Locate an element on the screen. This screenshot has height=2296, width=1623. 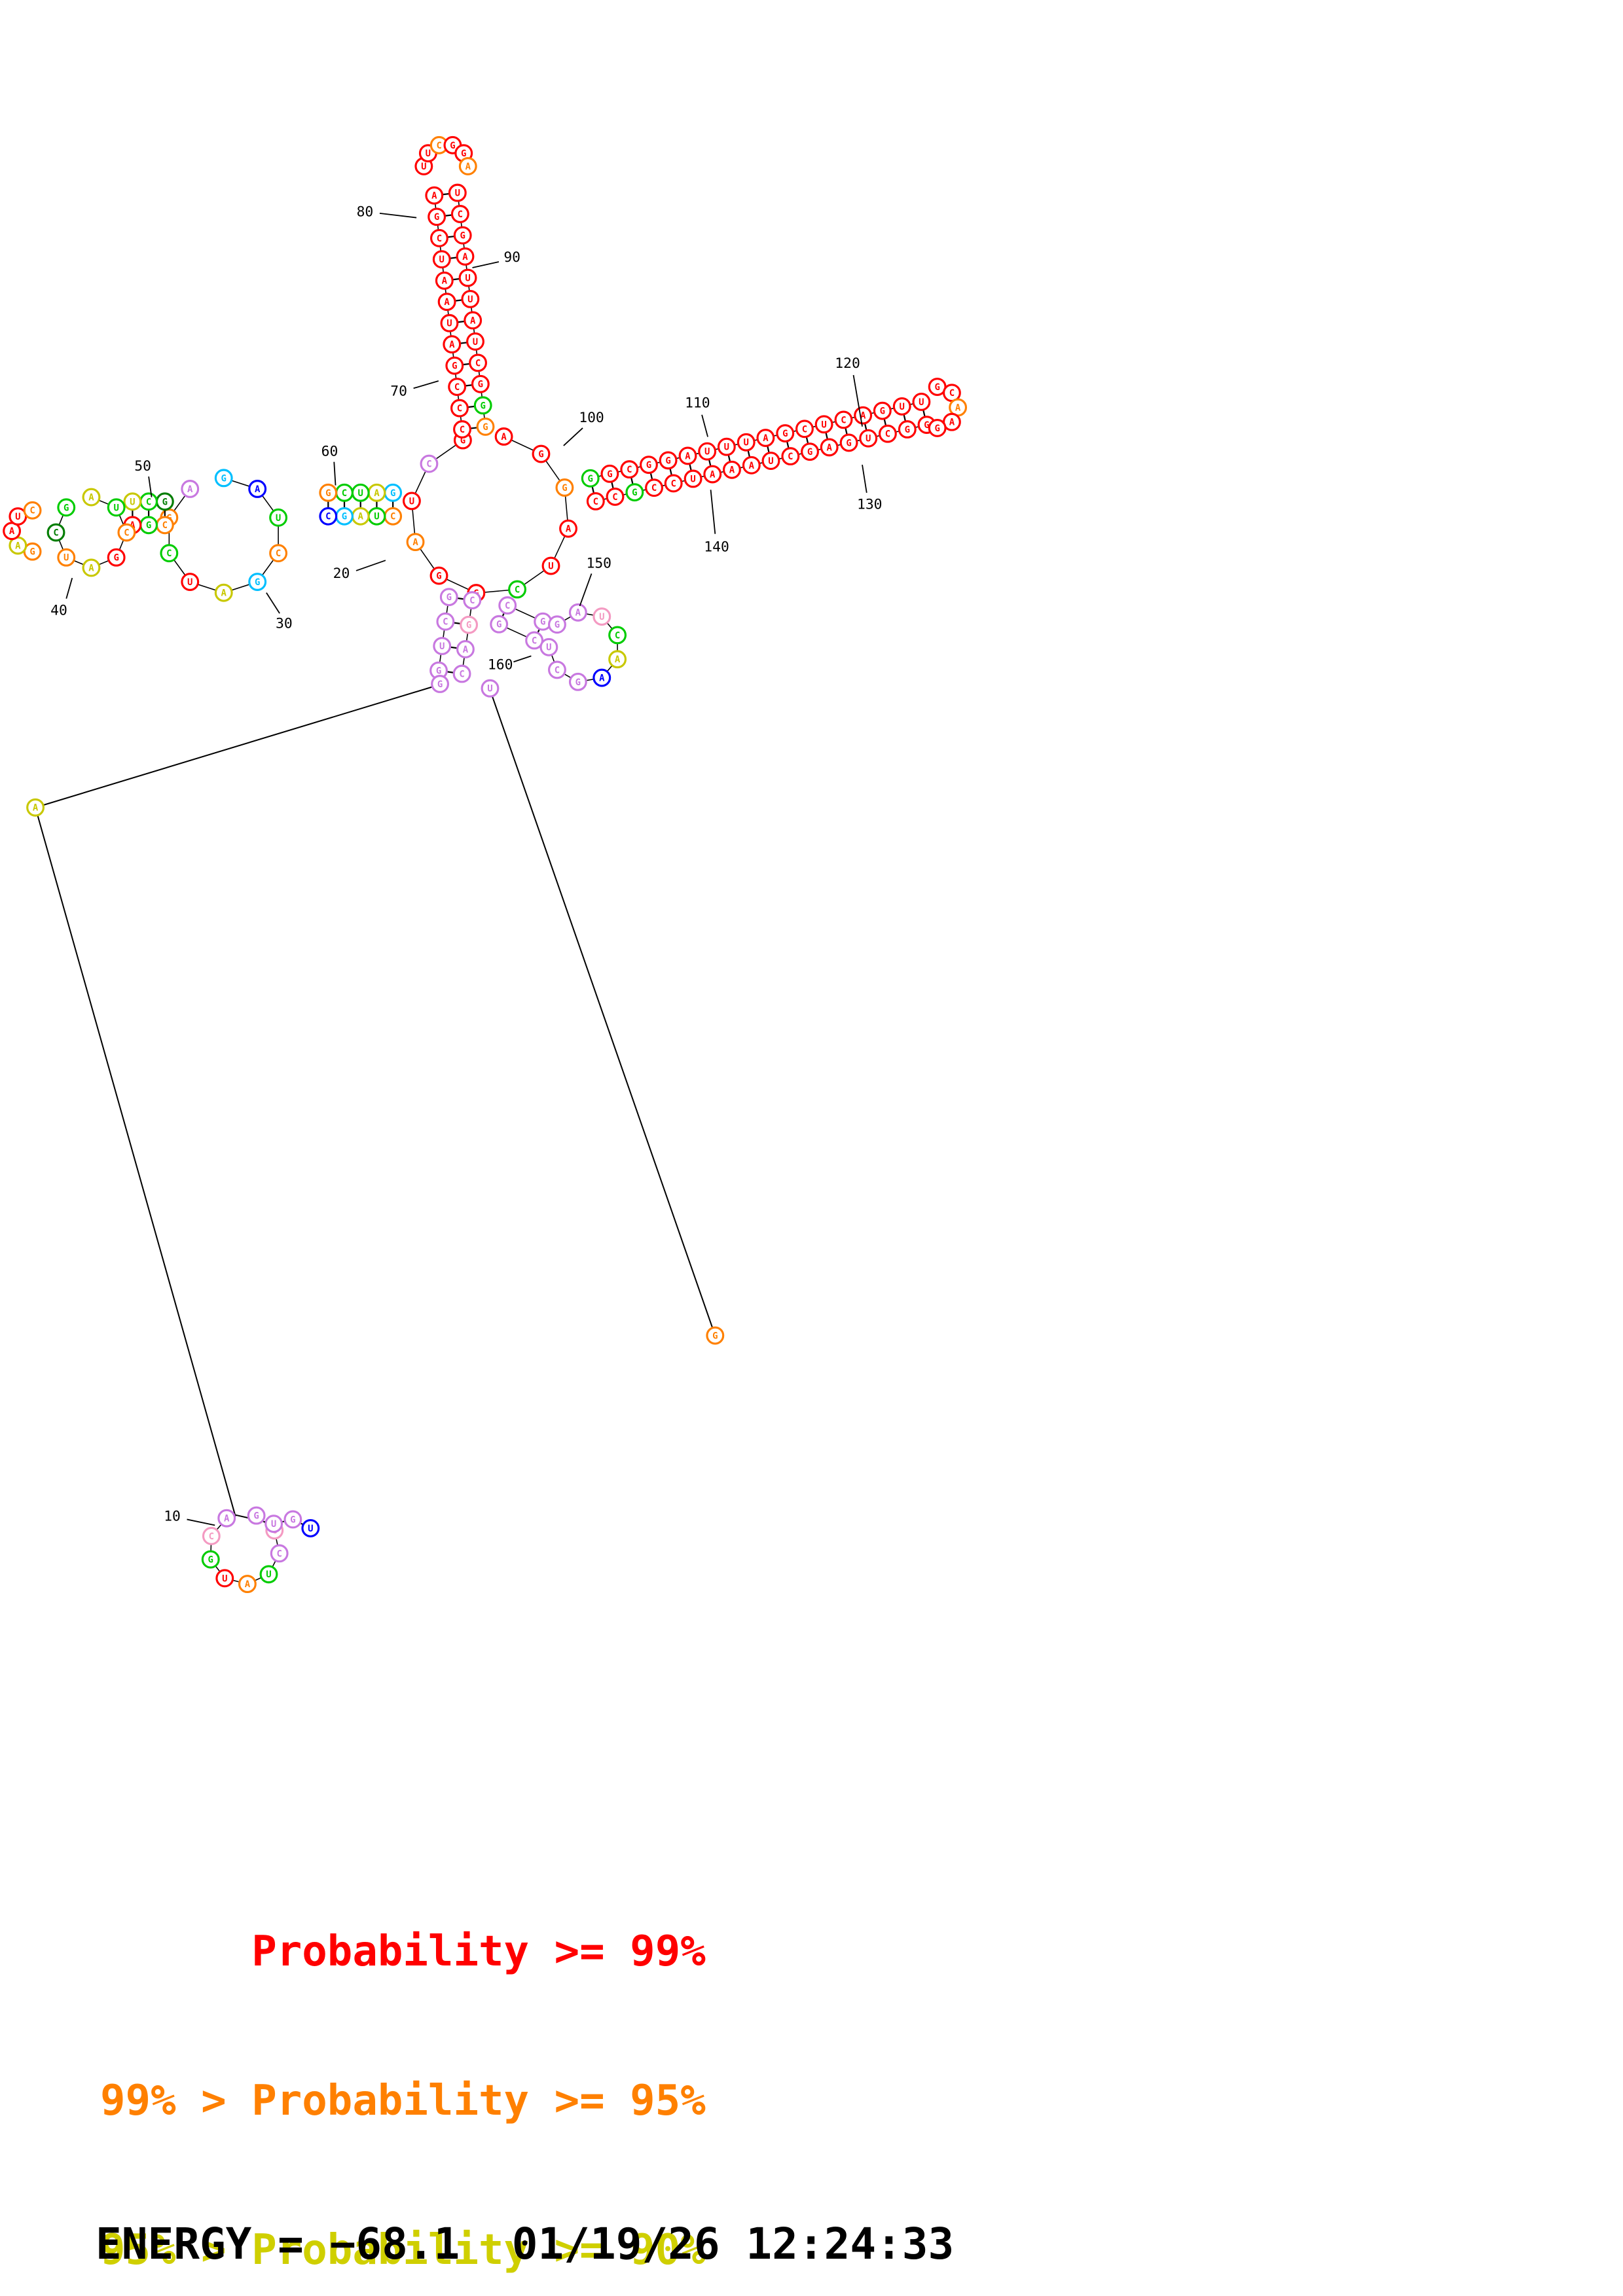
backbone-link-right is located at coordinates (602, 1012).